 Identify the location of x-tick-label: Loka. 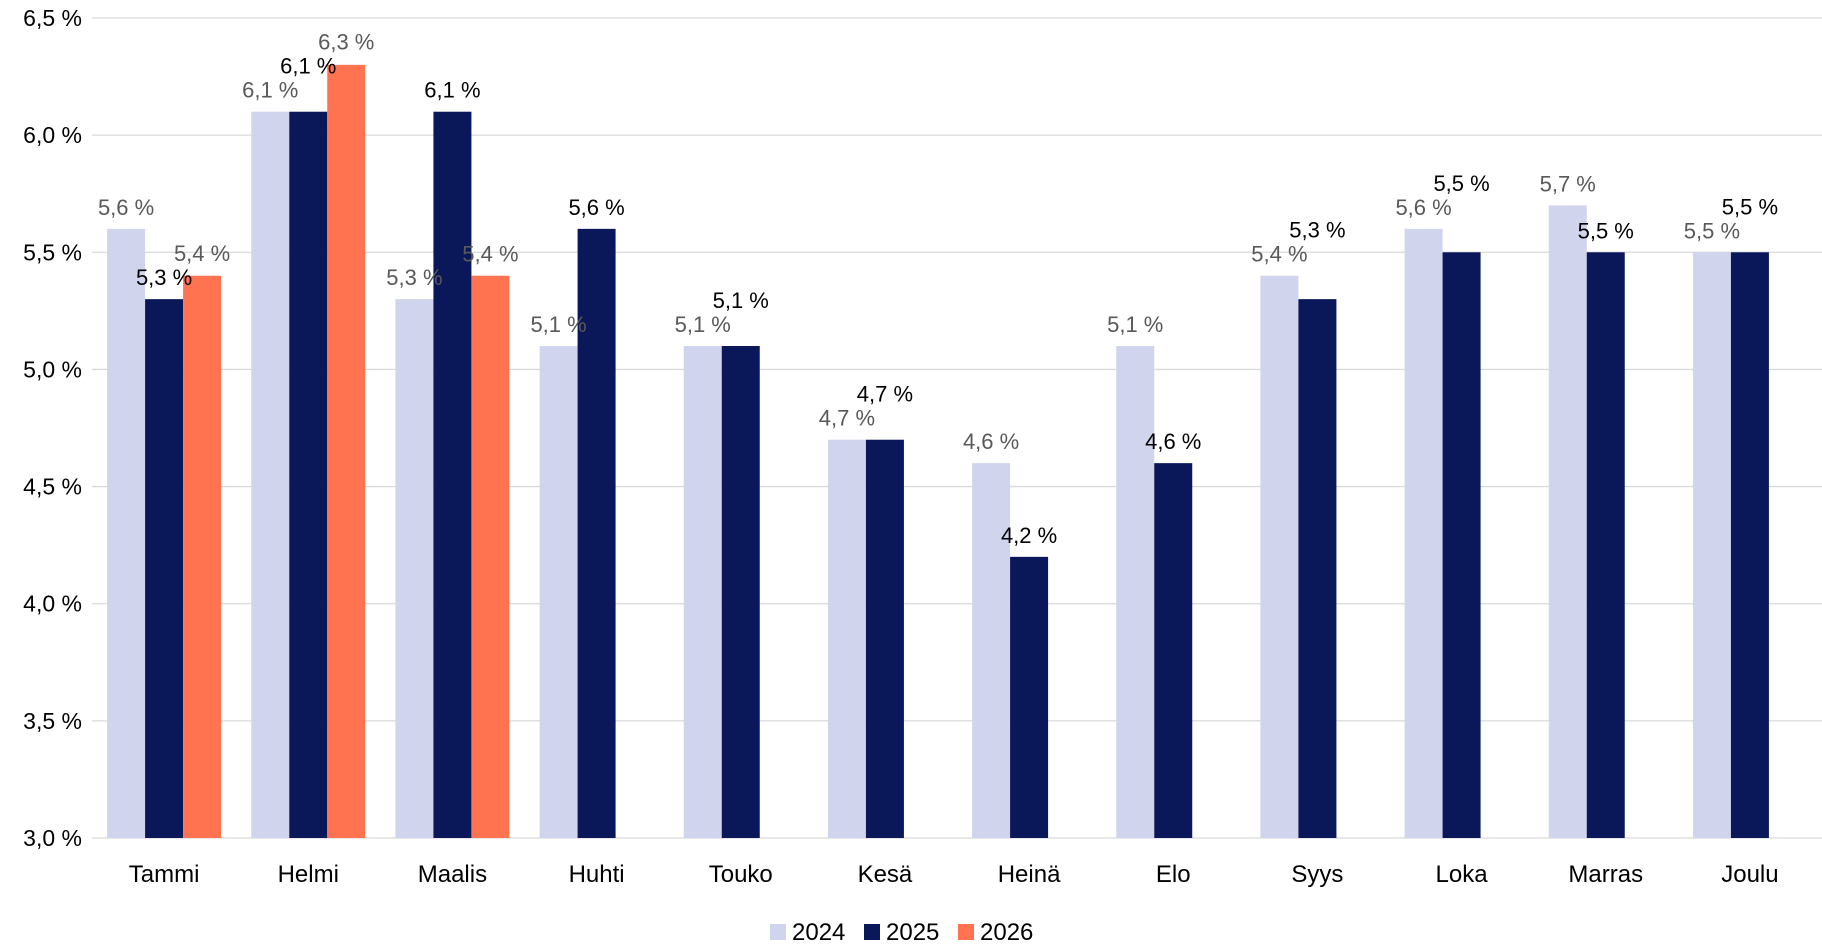
(1462, 874).